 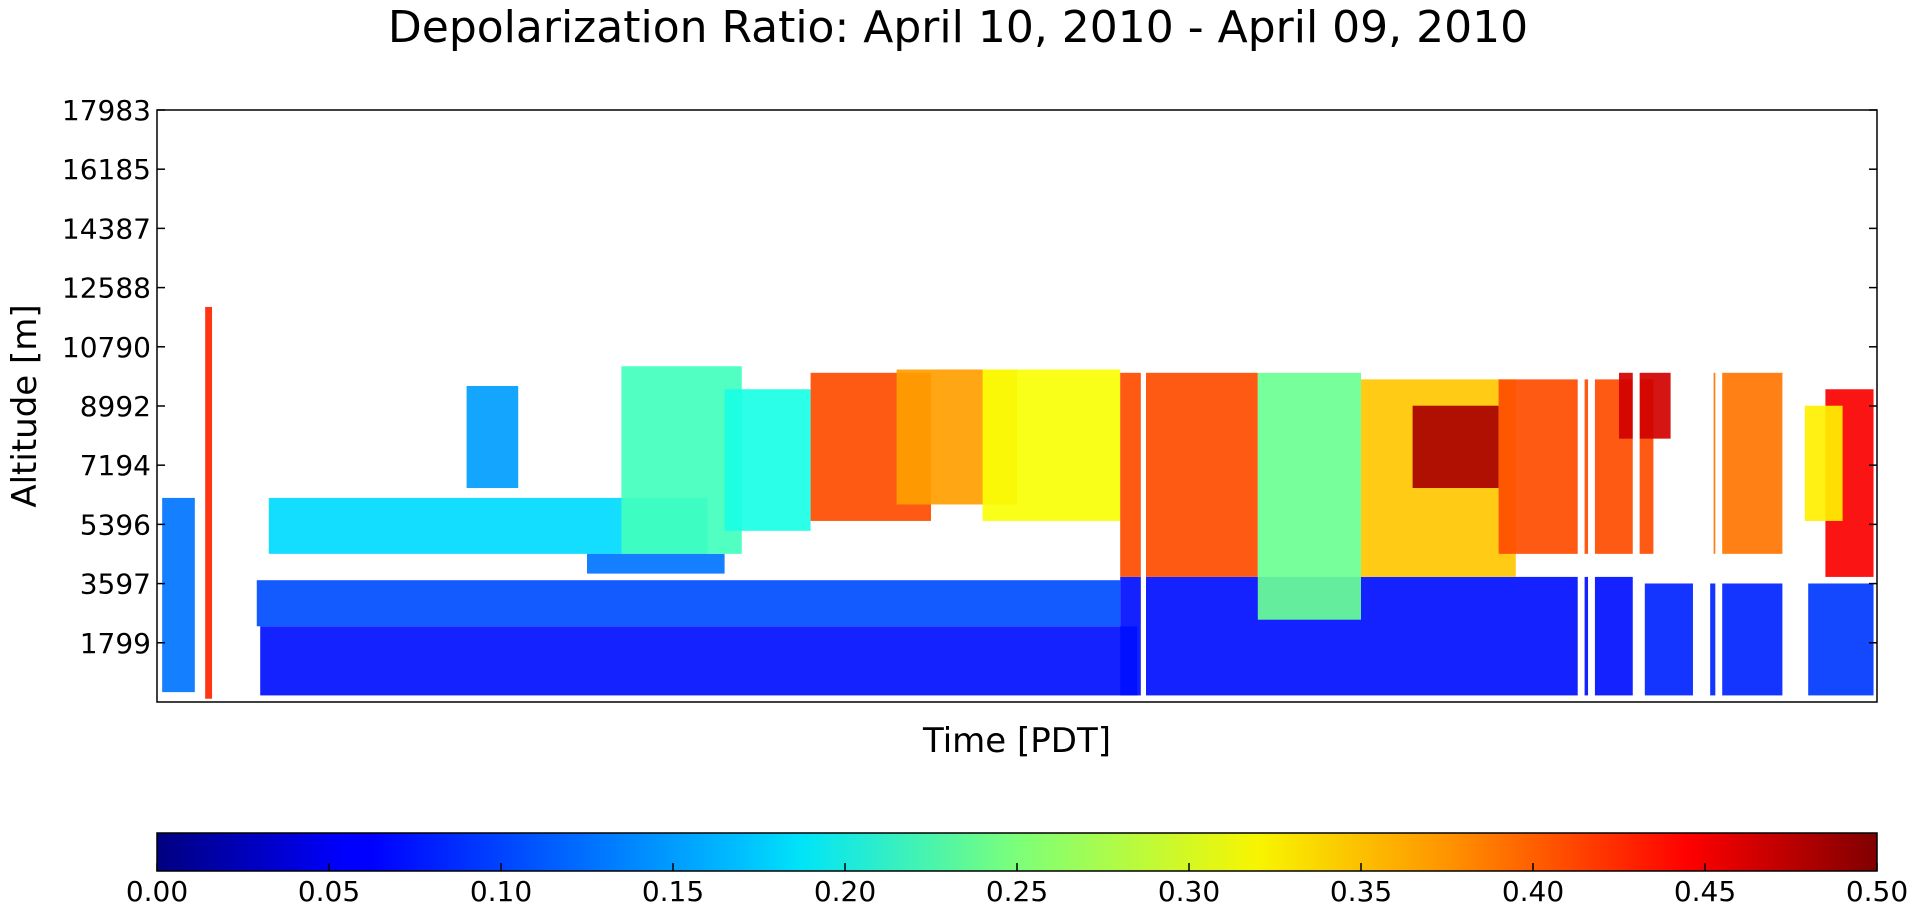 What do you see at coordinates (1189, 891) in the screenshot?
I see `colorbar-tick-label: 0.30` at bounding box center [1189, 891].